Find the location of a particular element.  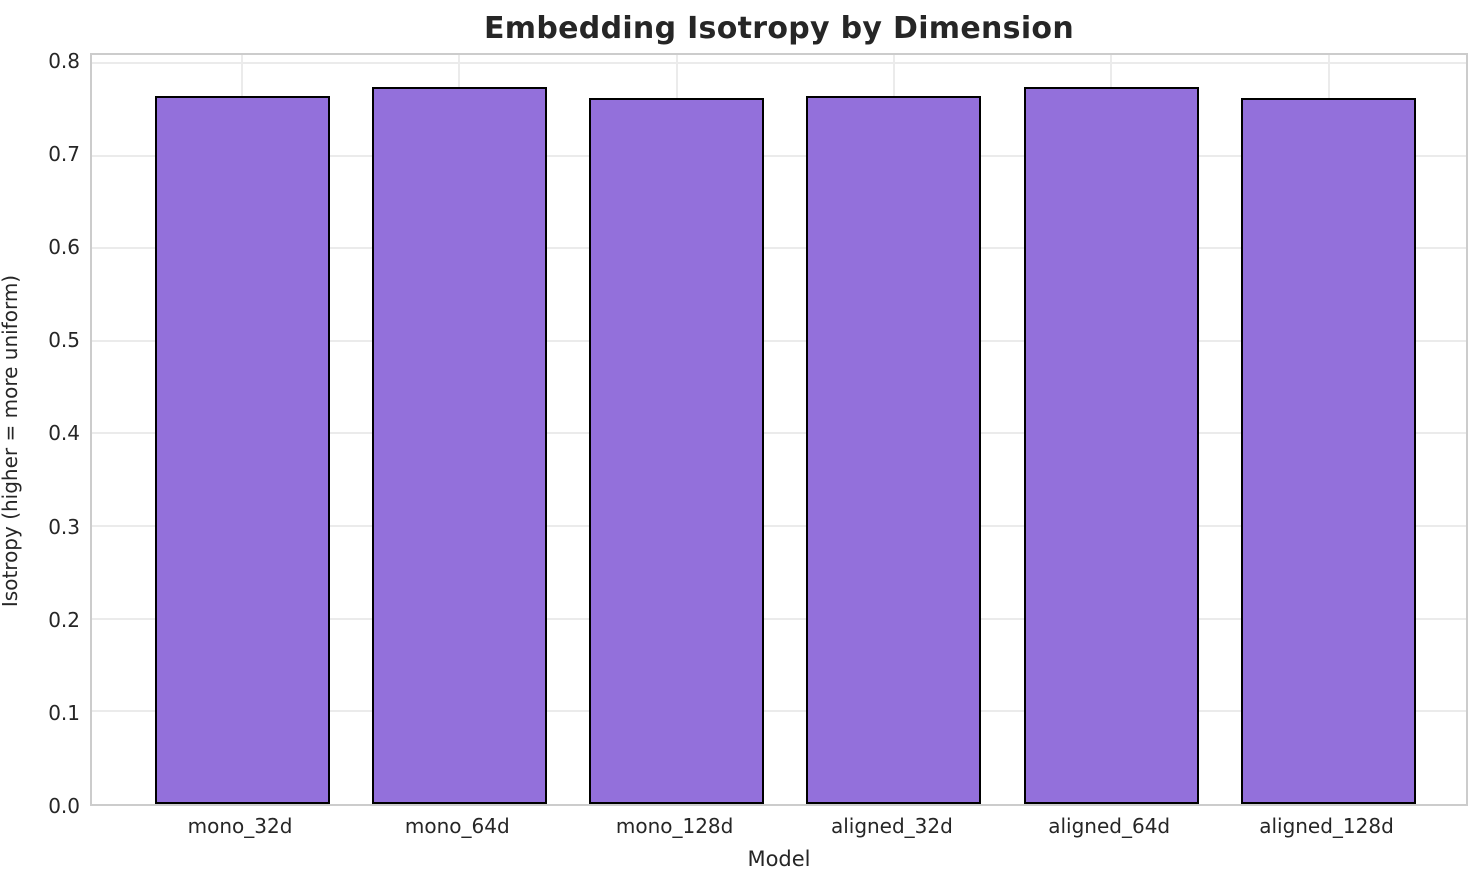

x-tick-label-mono_128d: mono_128d is located at coordinates (674, 826).